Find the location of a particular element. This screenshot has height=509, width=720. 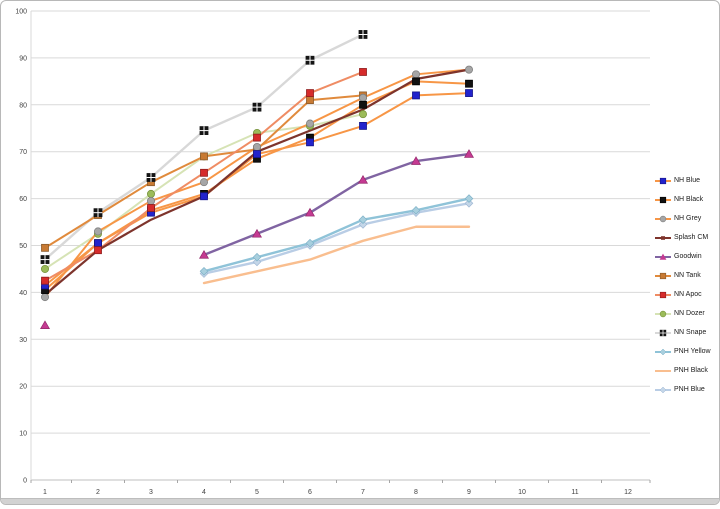

legend-item-nh-black: NH Black is located at coordinates (686, 199).